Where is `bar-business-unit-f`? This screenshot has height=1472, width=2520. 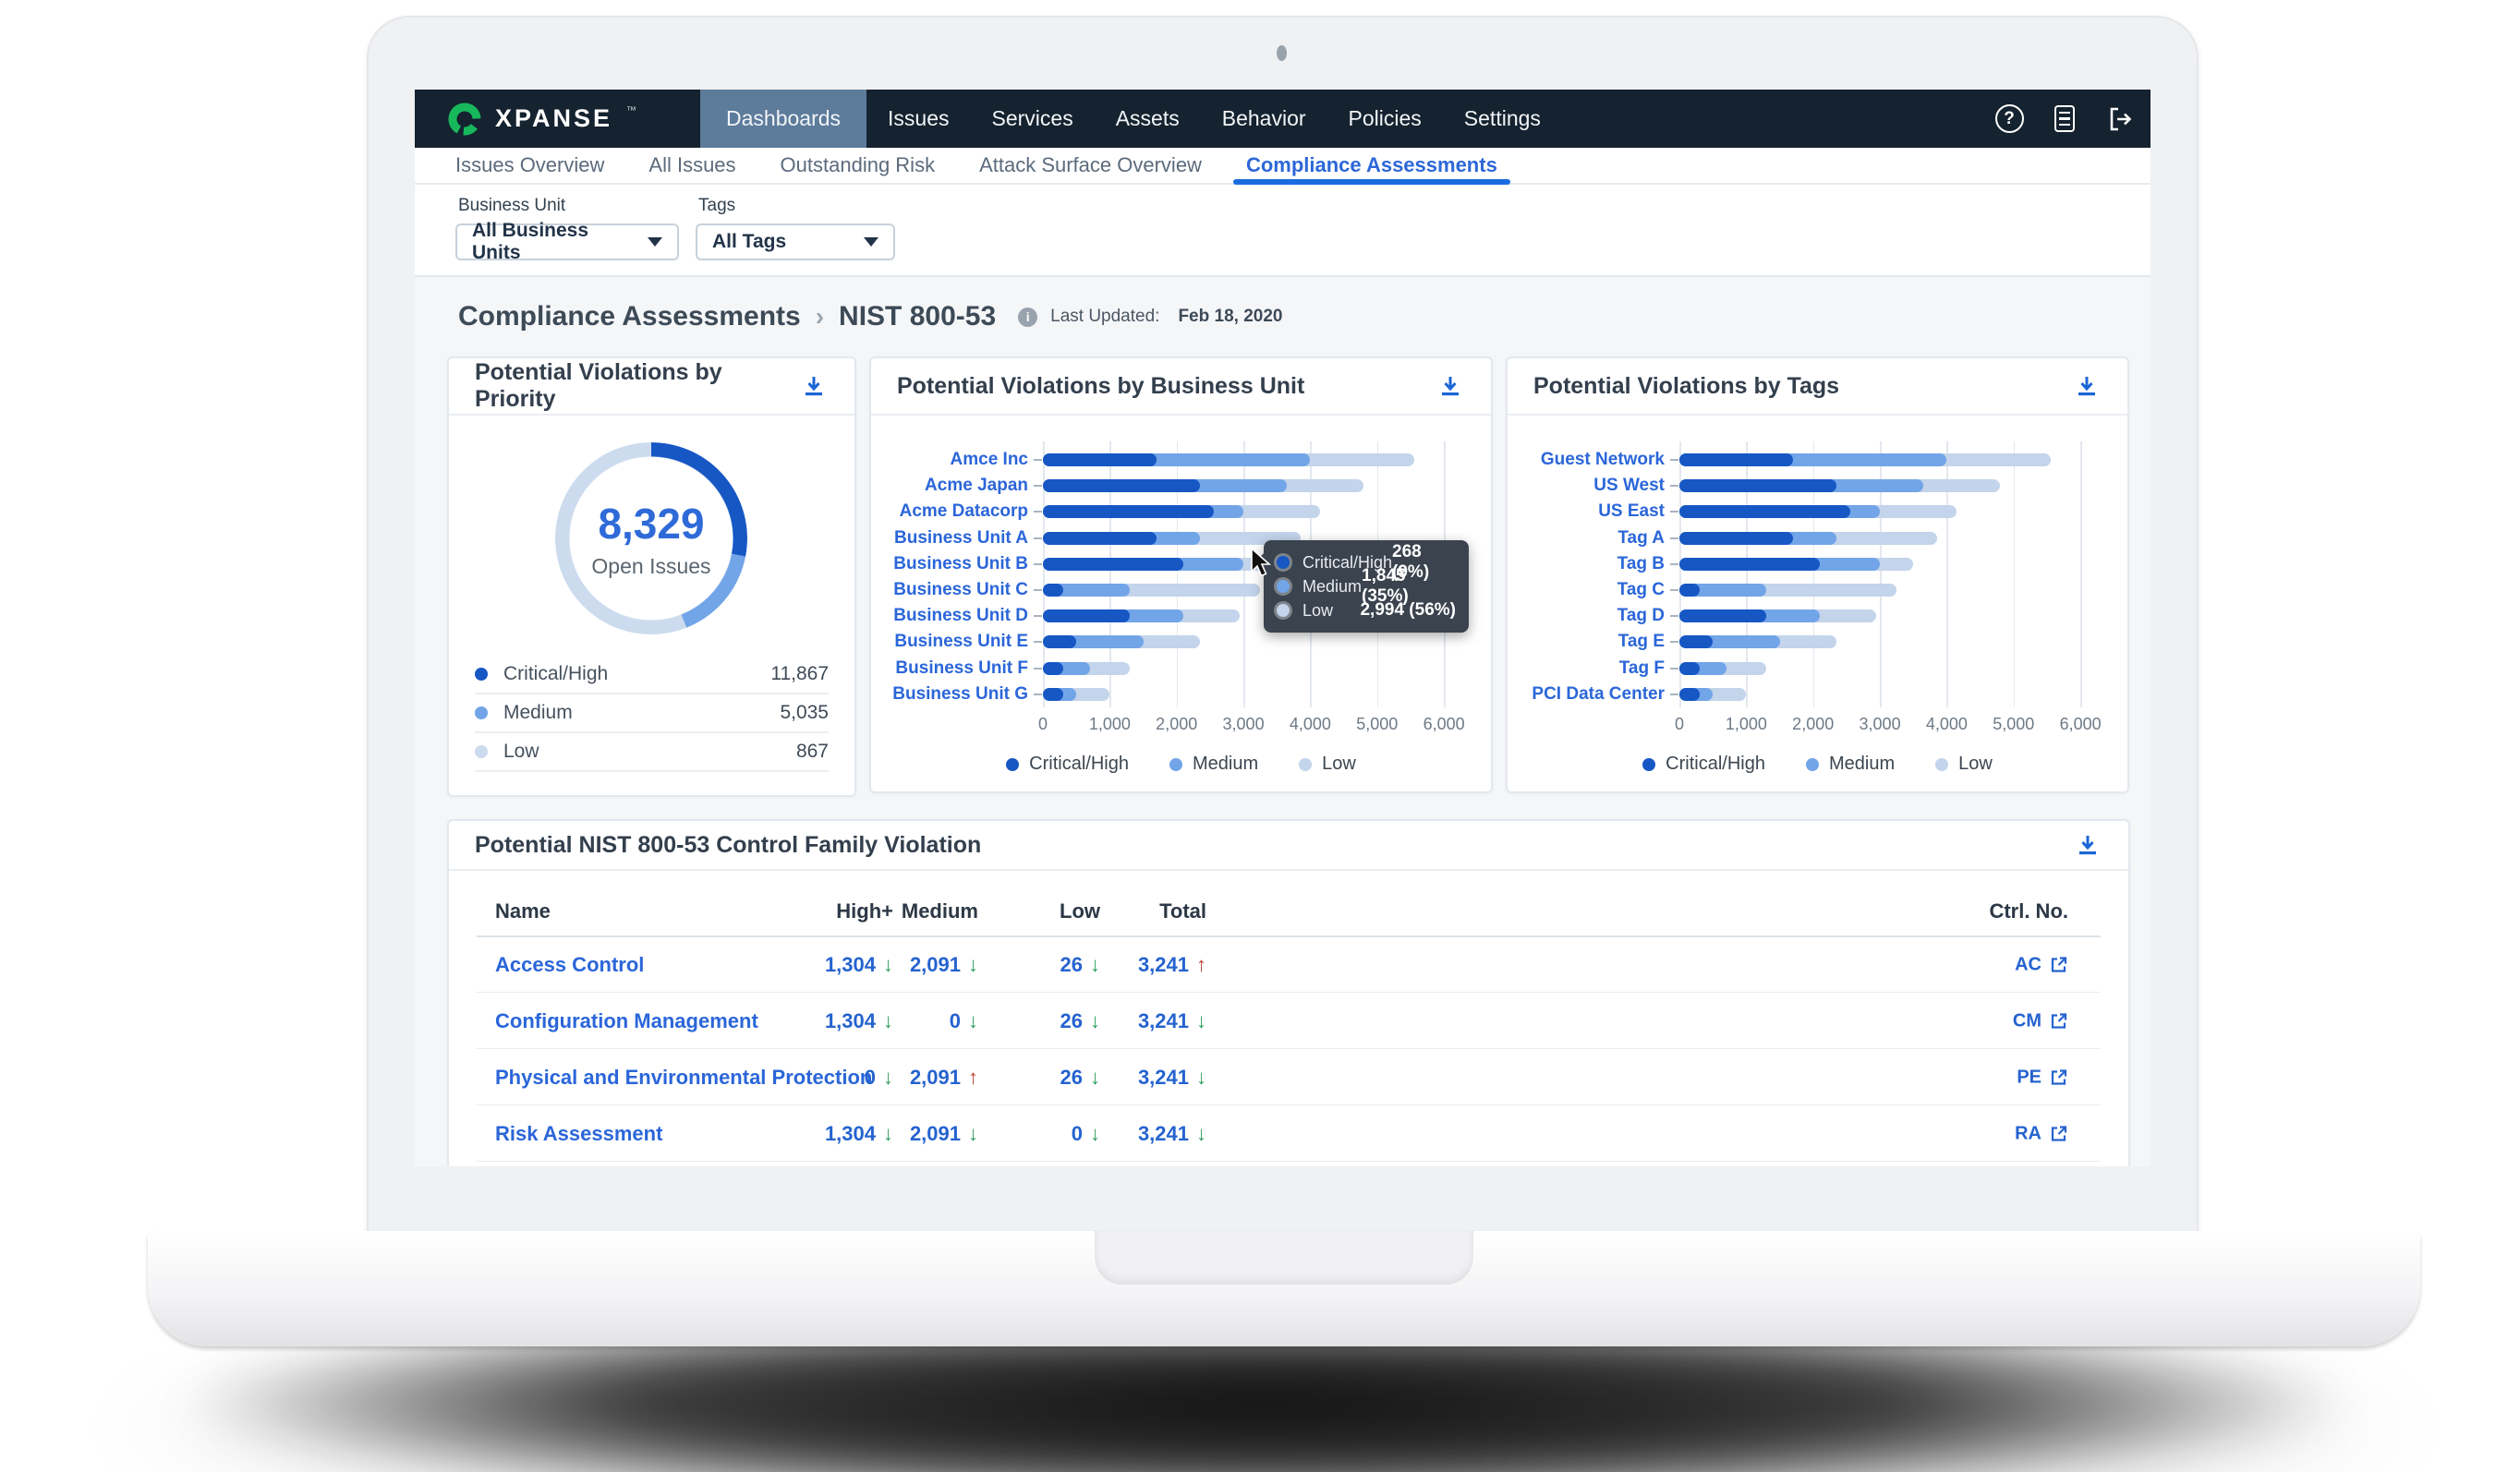
bar-business-unit-f is located at coordinates (1248, 668).